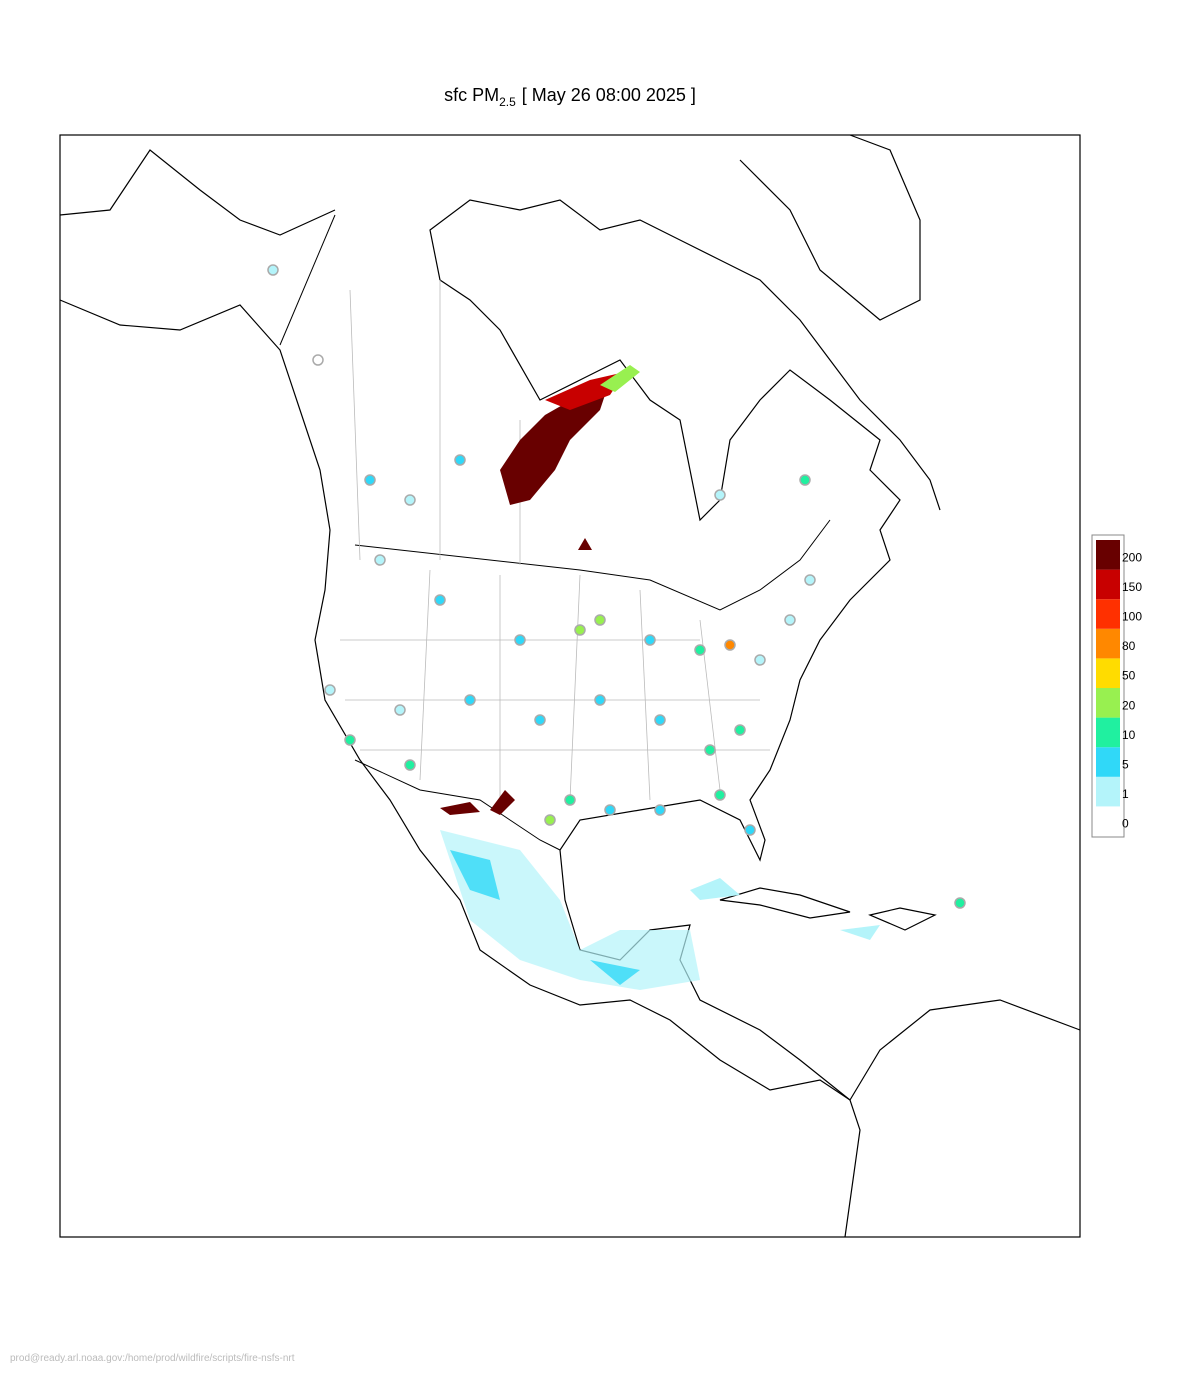 Image resolution: width=1199 pixels, height=1376 pixels. I want to click on alaska-north, so click(197, 192).